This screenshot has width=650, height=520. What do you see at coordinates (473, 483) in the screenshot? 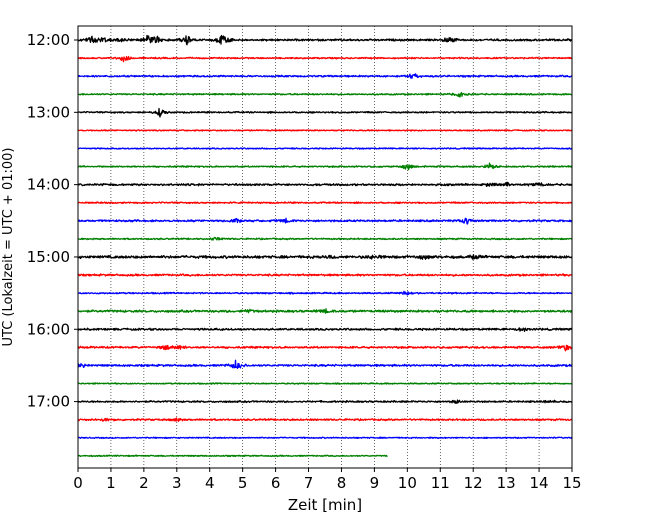
I see `x-tick-label: 12` at bounding box center [473, 483].